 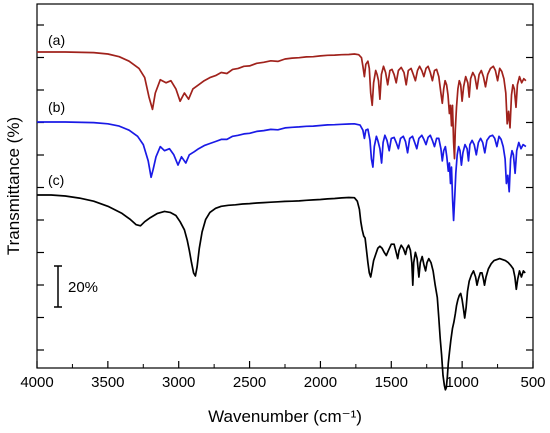 I want to click on x-tick-label: 500, so click(x=532, y=382).